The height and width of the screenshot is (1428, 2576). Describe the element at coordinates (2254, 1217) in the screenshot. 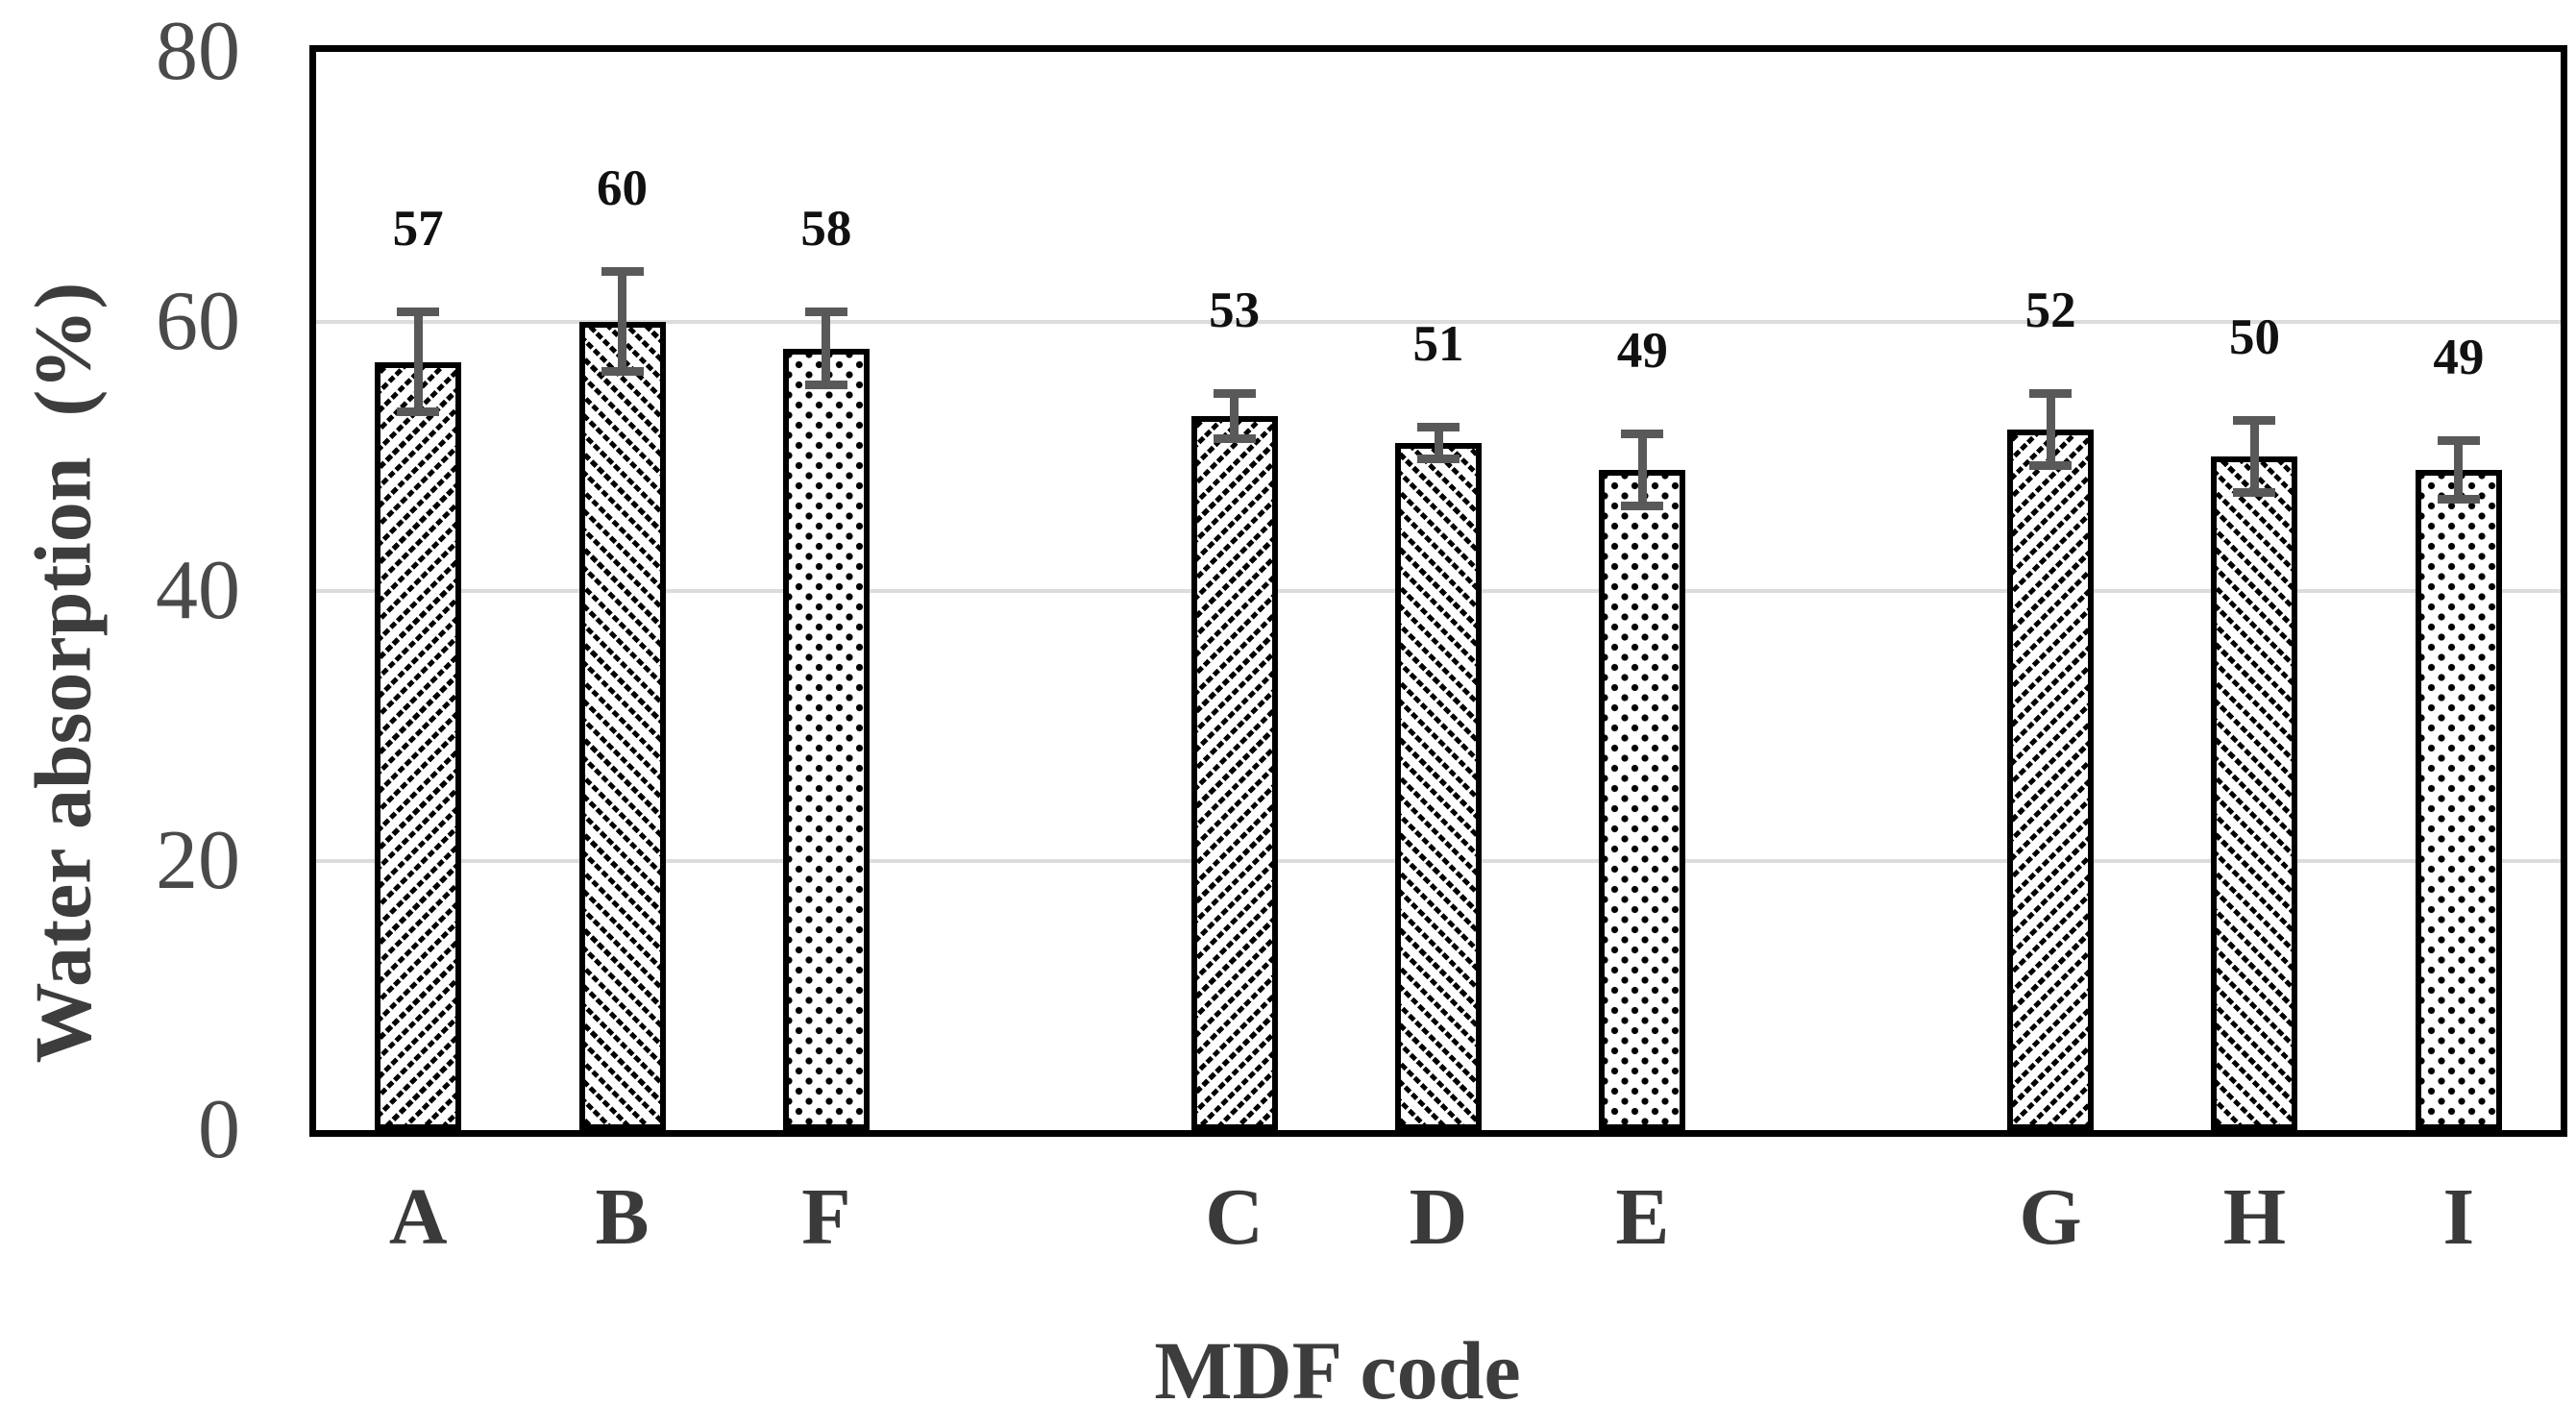

I see `x-label-h: H` at that location.